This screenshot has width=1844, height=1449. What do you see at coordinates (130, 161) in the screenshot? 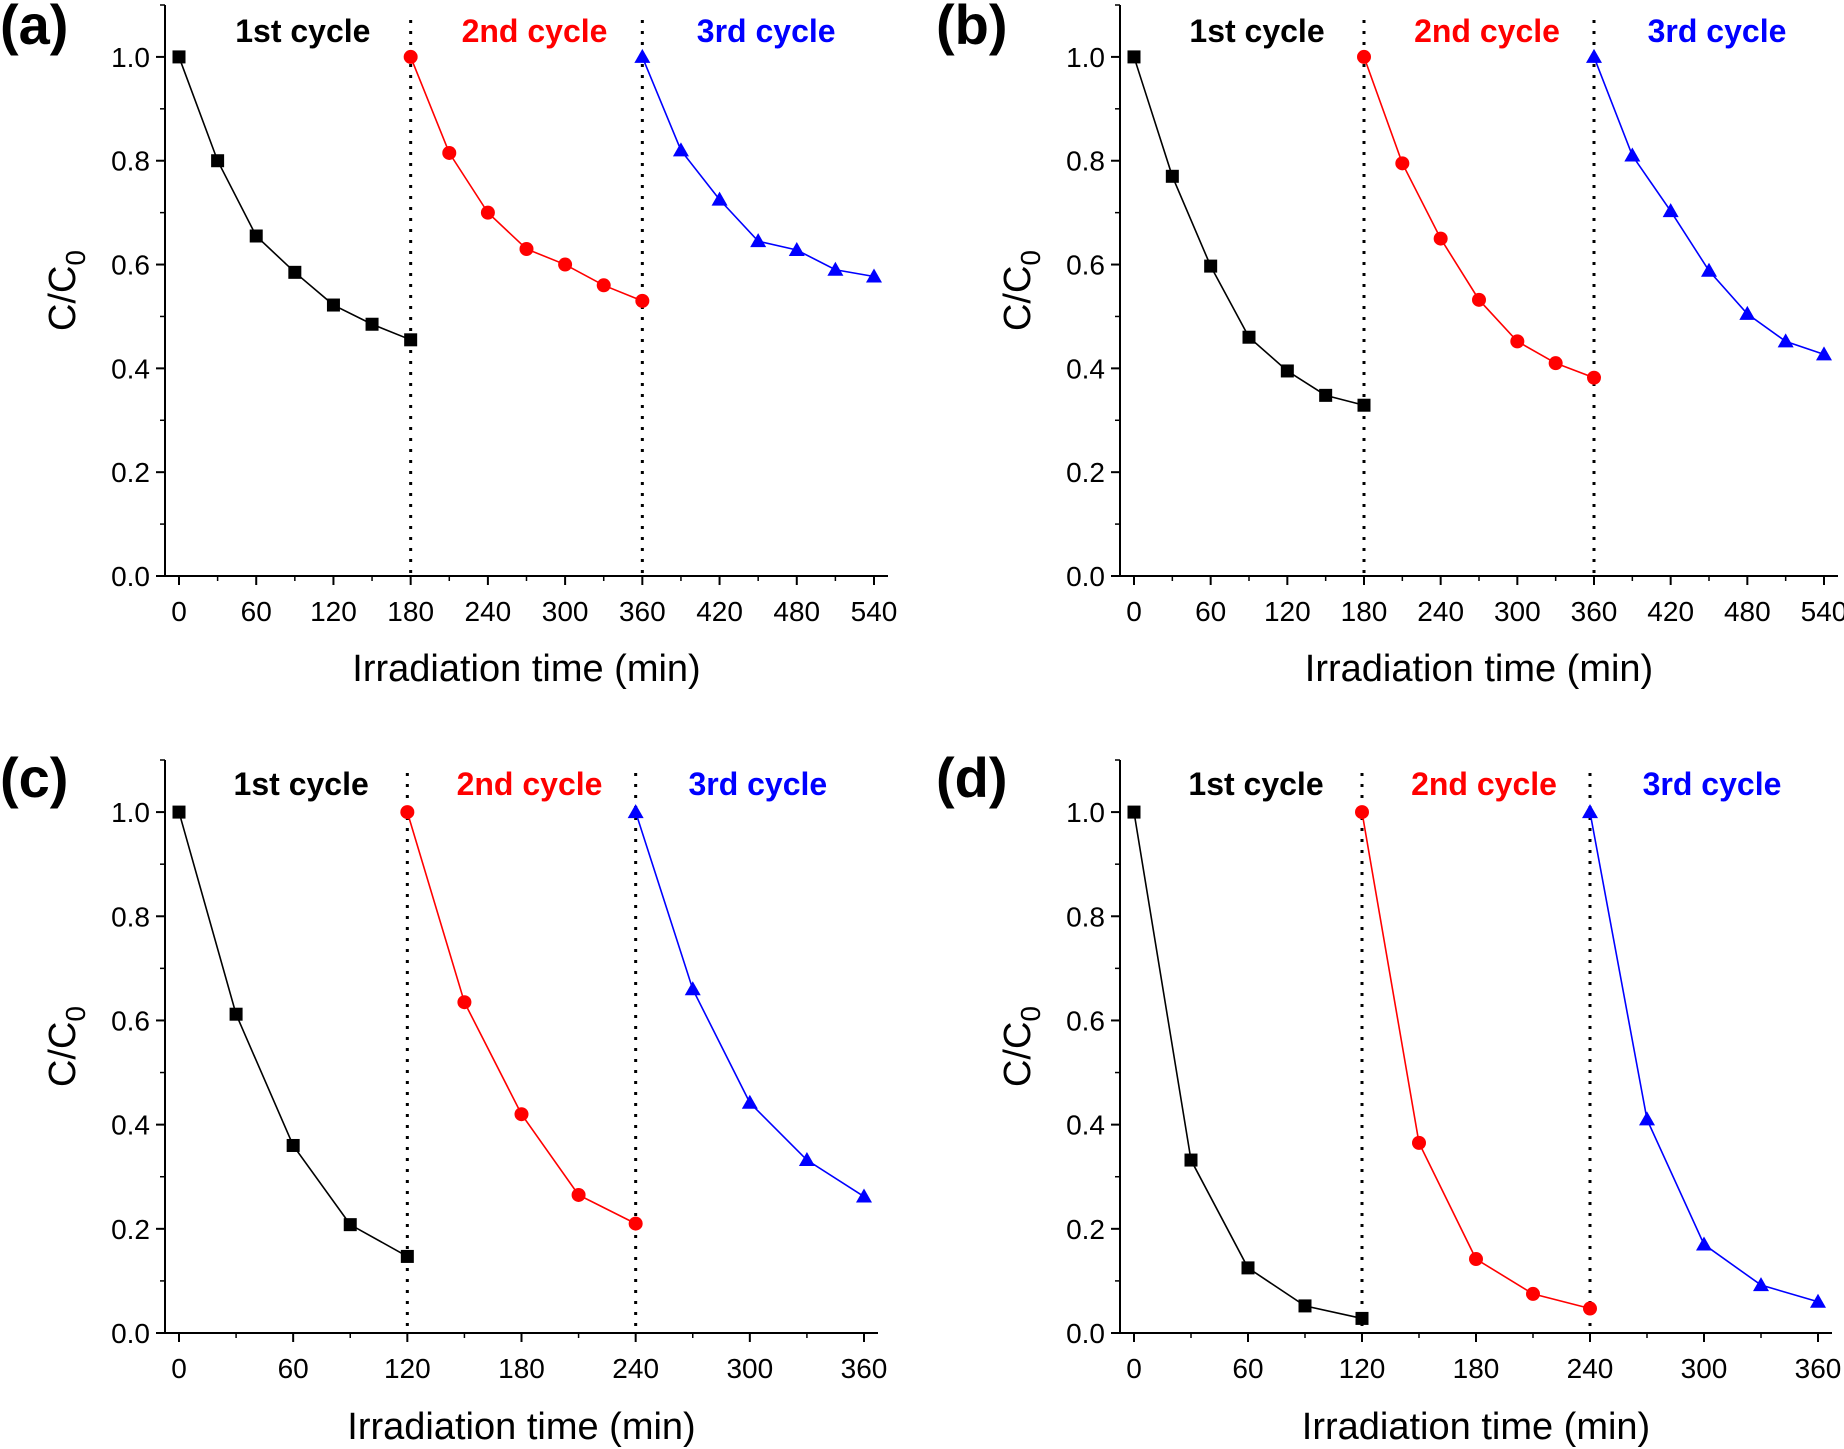
I see `y-tick-label: 0.8` at bounding box center [130, 161].